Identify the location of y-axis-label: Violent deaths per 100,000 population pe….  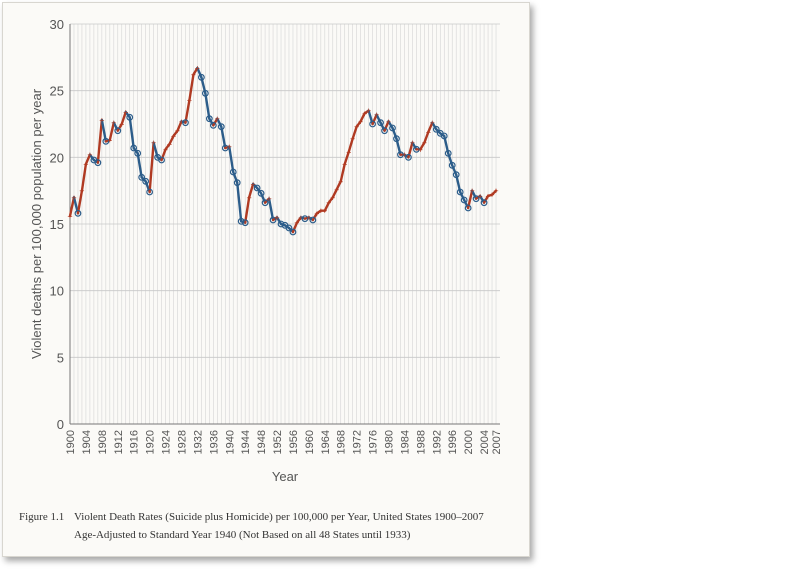
(36, 223).